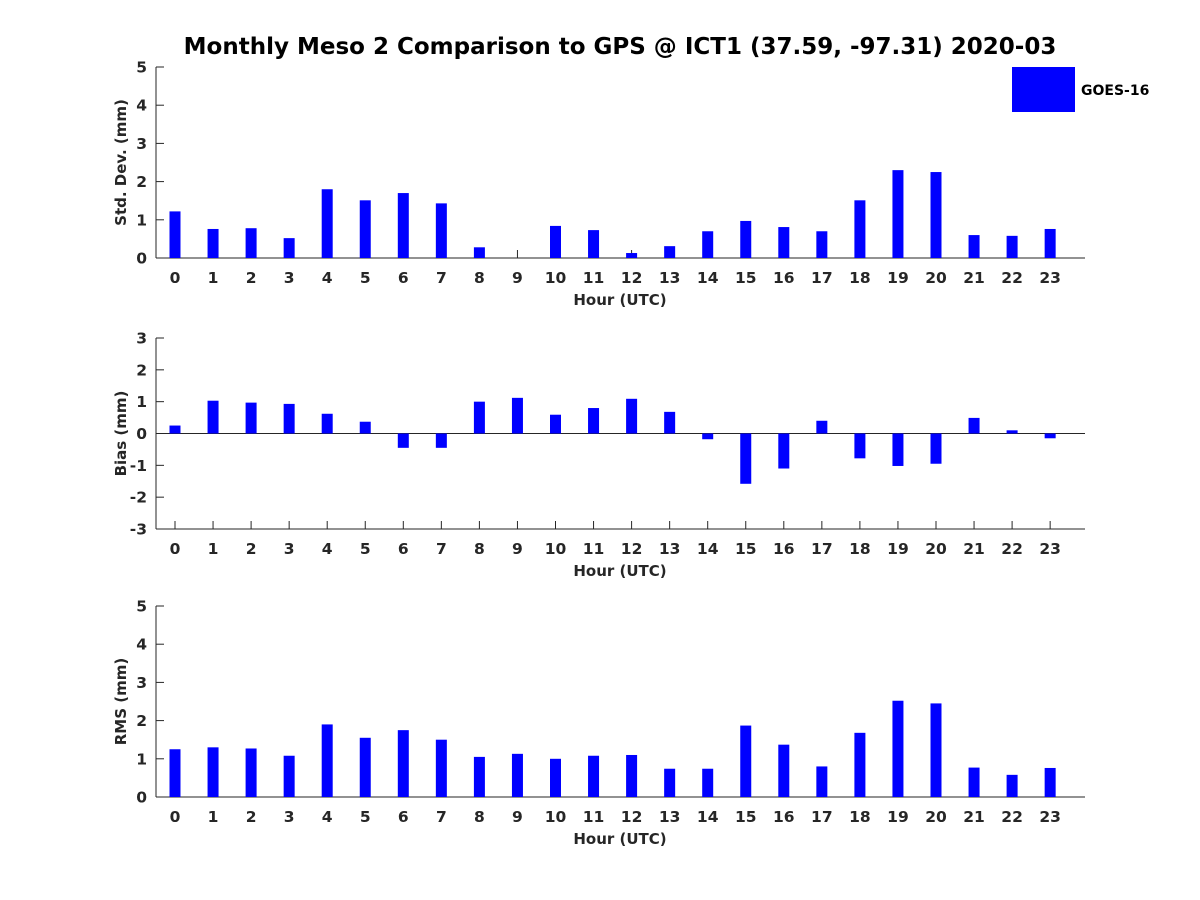 Image resolution: width=1200 pixels, height=900 pixels. Describe the element at coordinates (141, 721) in the screenshot. I see `y-tick-label: 2` at that location.